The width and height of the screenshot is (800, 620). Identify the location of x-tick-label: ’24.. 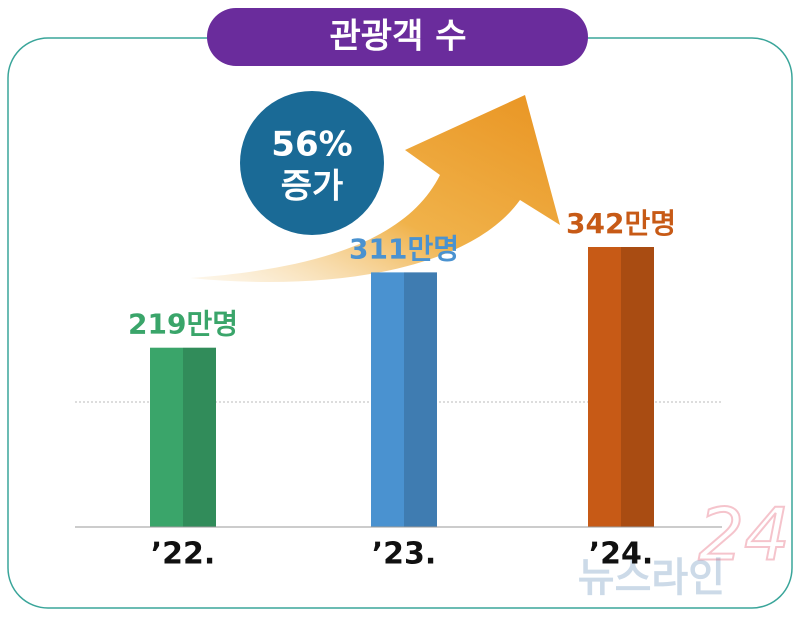
(621, 554).